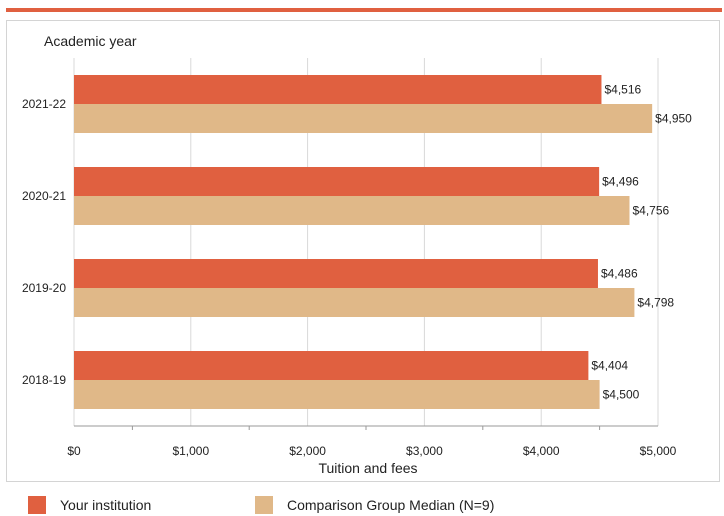 The width and height of the screenshot is (724, 516). I want to click on x-axis-title: Tuition and fees, so click(367, 468).